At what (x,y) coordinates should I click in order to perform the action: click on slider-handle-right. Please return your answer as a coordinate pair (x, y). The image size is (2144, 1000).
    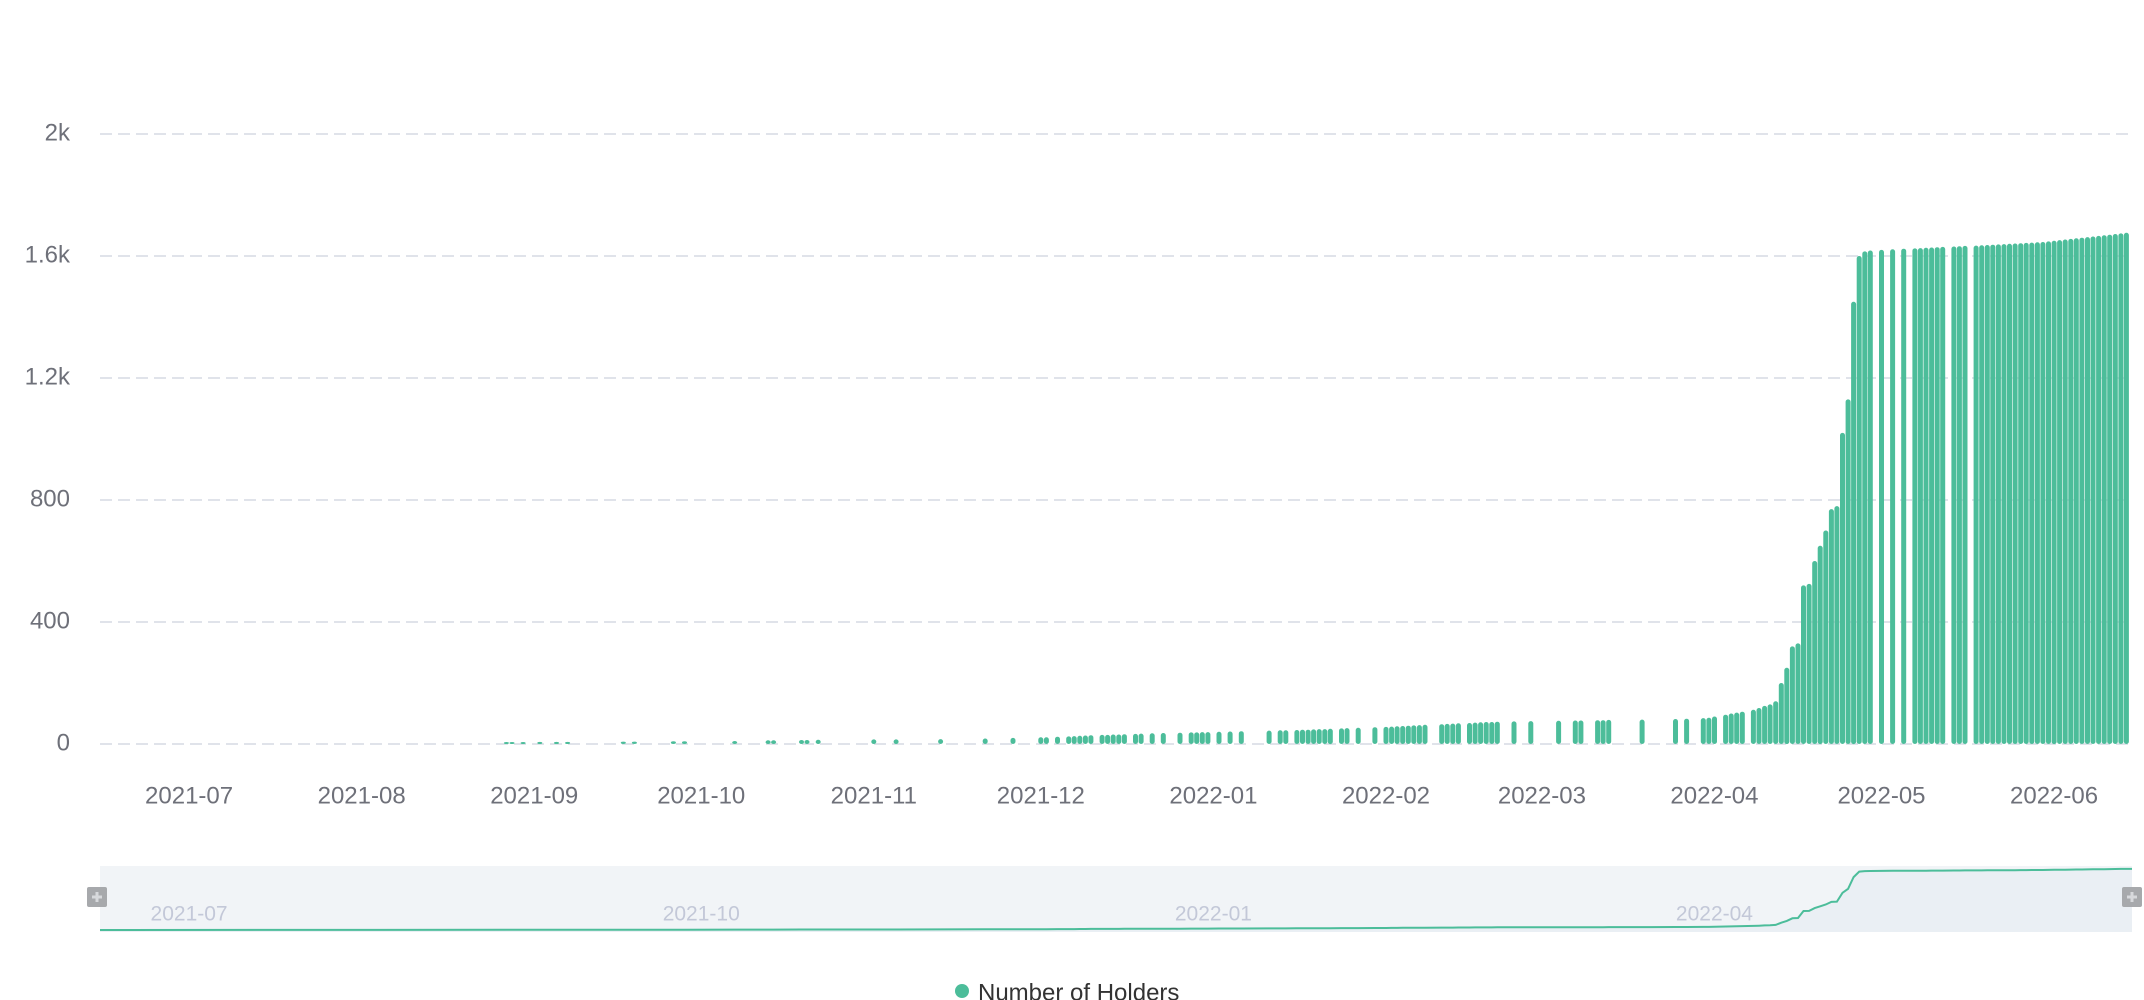
    Looking at the image, I should click on (2132, 897).